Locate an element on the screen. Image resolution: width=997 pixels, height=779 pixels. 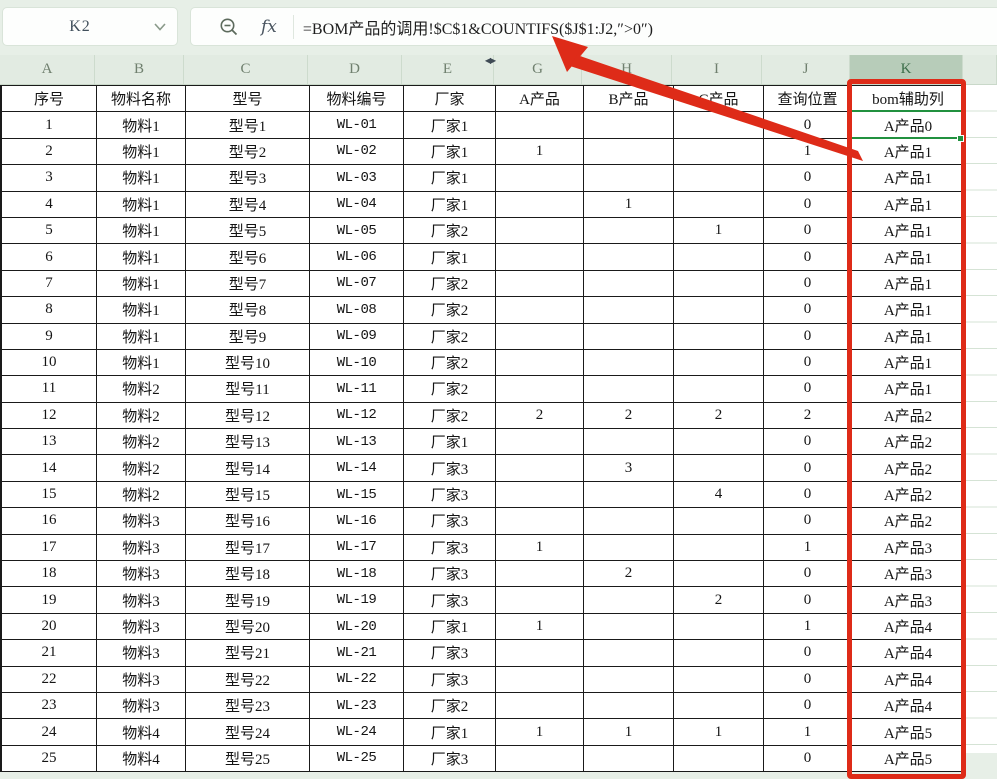
cell-r16c8: 0 is located at coordinates (808, 521).